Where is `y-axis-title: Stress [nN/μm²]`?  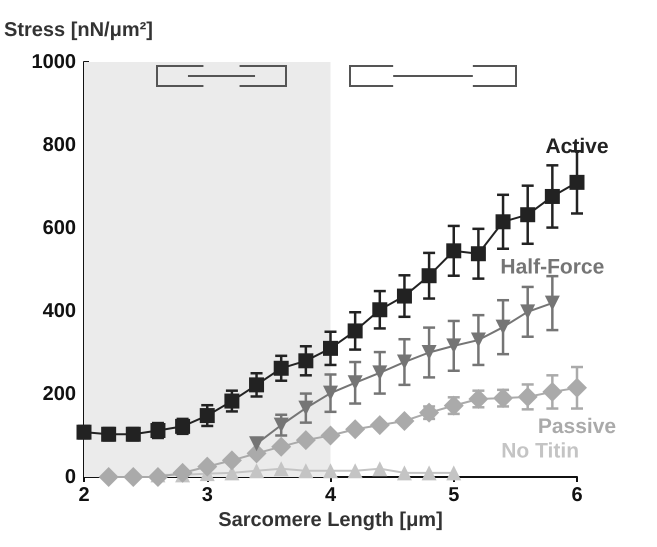 y-axis-title: Stress [nN/μm²] is located at coordinates (78, 30).